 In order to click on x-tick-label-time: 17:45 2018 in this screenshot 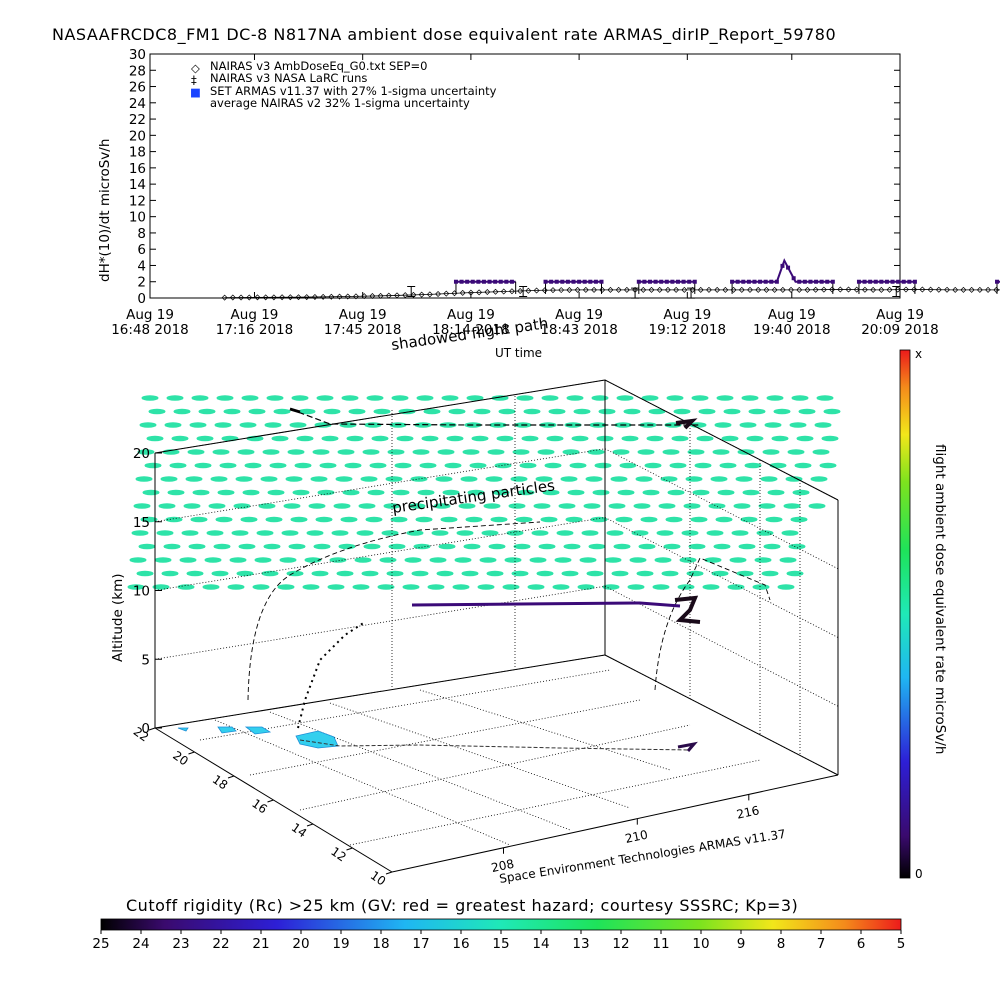, I will do `click(363, 330)`.